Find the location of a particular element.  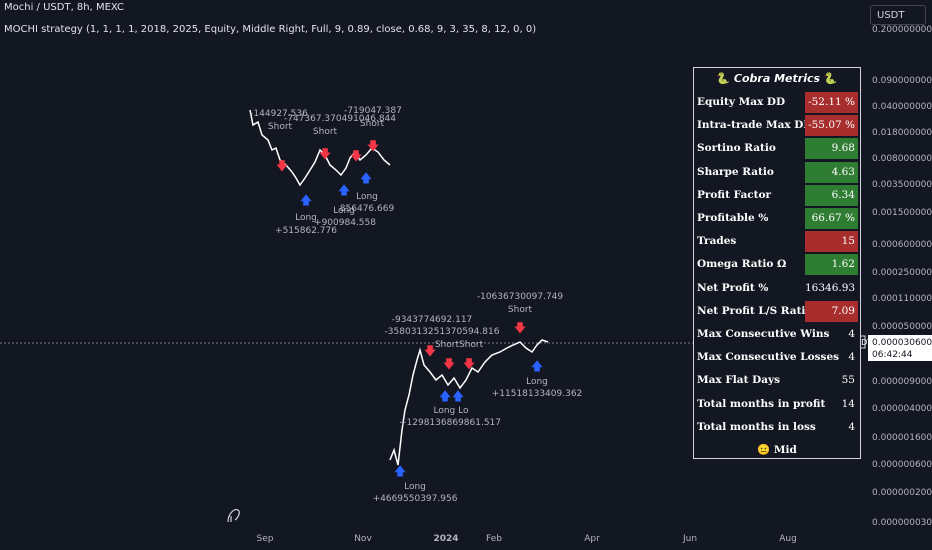

trade-annotation: +1298136869861.517 is located at coordinates (450, 423).